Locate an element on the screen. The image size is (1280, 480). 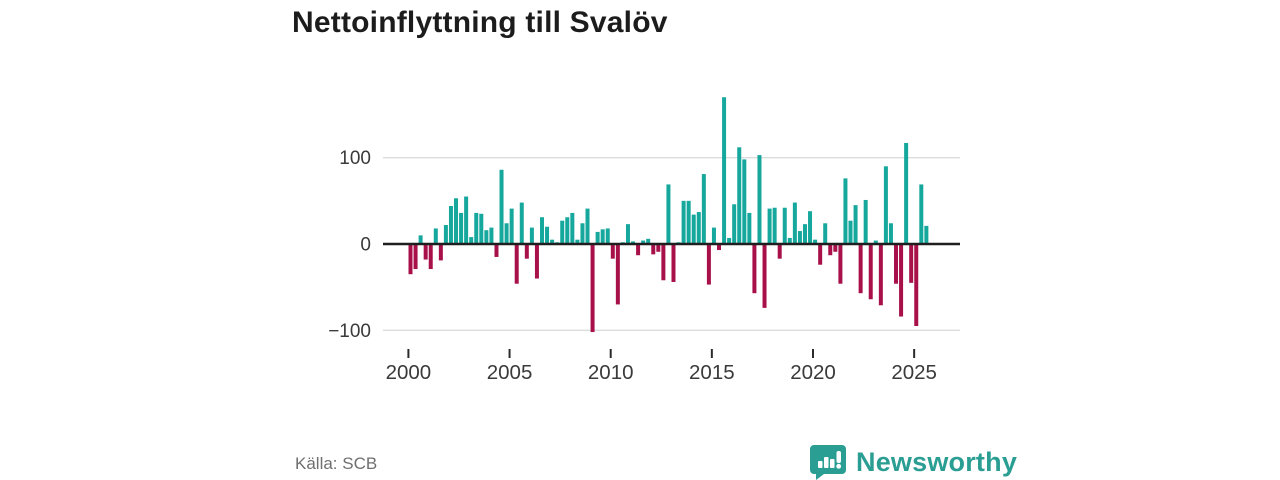
bar-2004Q1 is located at coordinates (491, 235).